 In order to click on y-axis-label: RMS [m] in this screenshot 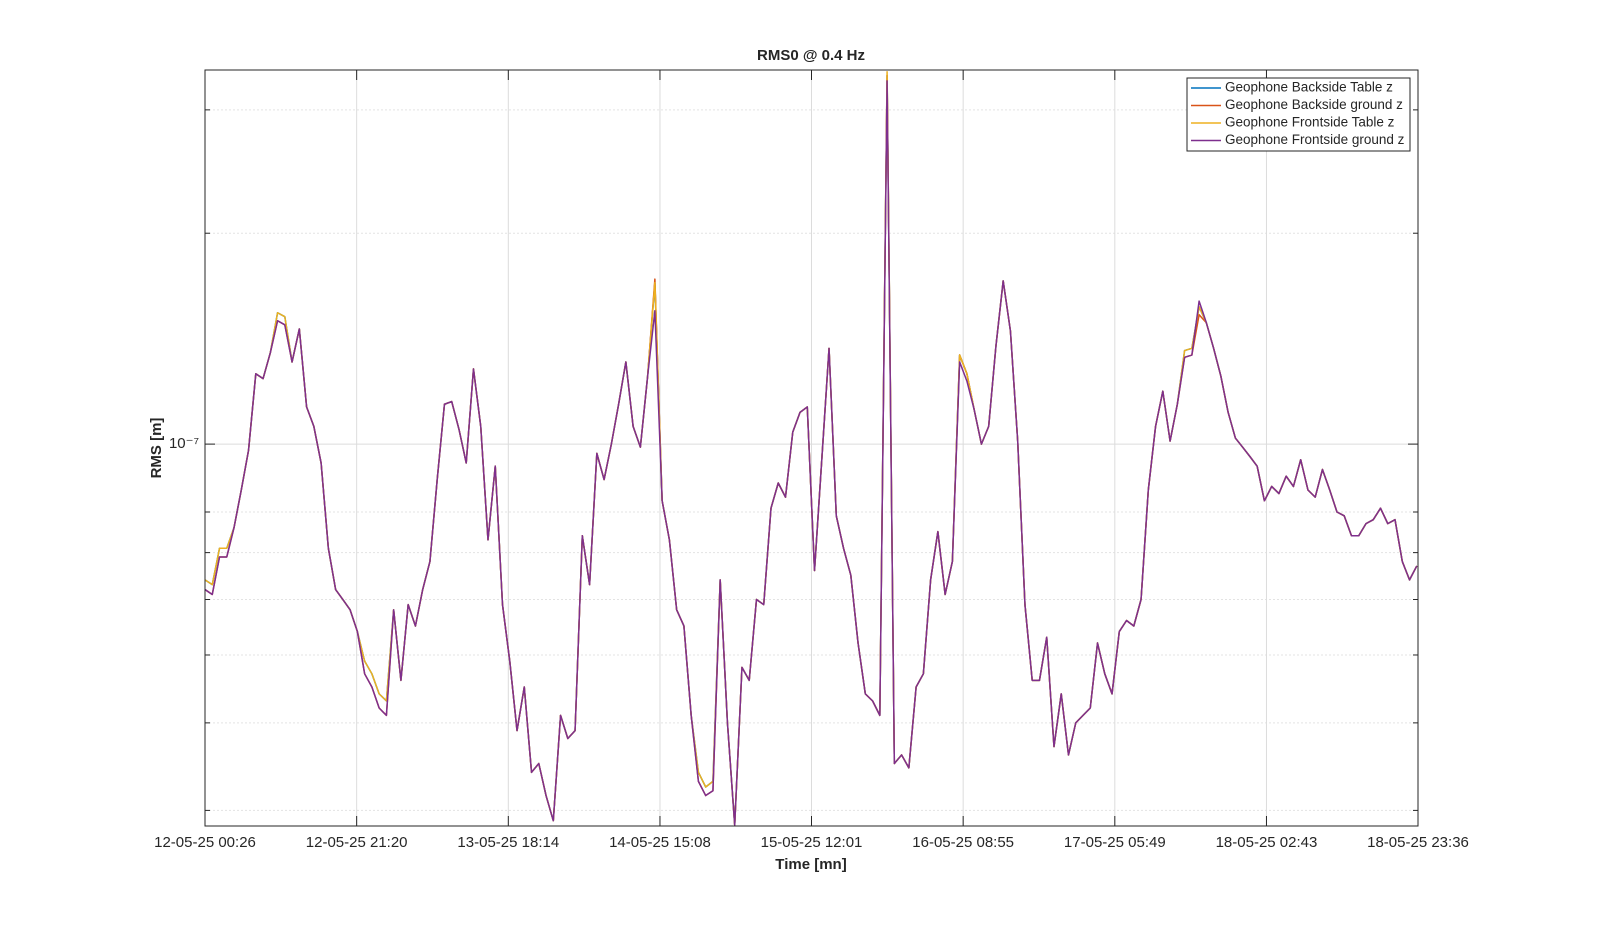, I will do `click(156, 448)`.